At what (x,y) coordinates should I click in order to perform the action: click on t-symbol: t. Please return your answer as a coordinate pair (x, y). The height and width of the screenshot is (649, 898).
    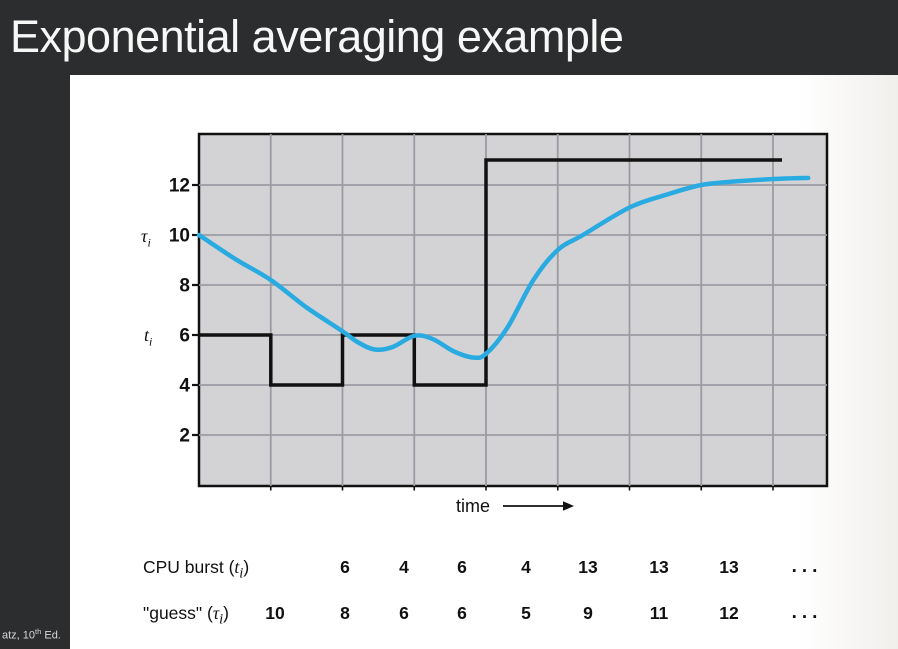
    Looking at the image, I should click on (147, 335).